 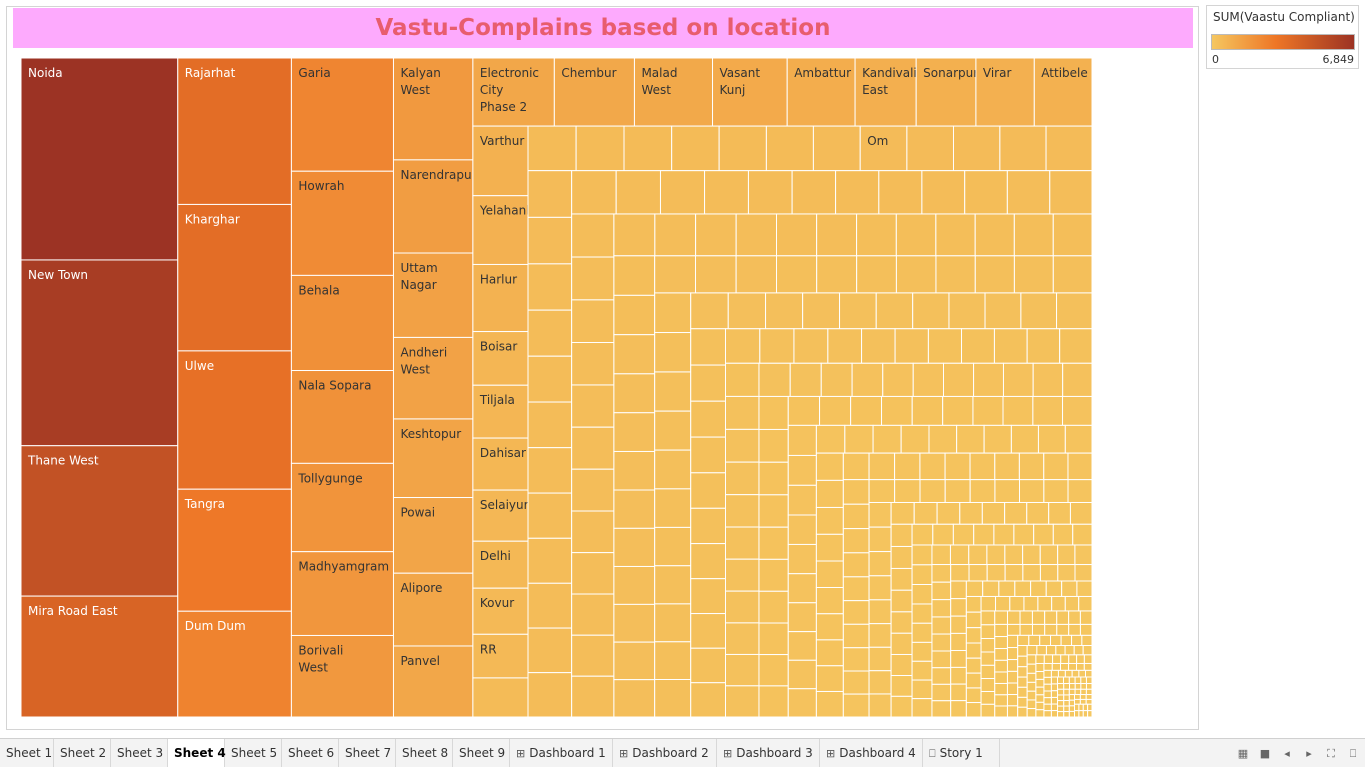 What do you see at coordinates (234, 663) in the screenshot?
I see `treemap-cell-dum-dum: Dum Dum` at bounding box center [234, 663].